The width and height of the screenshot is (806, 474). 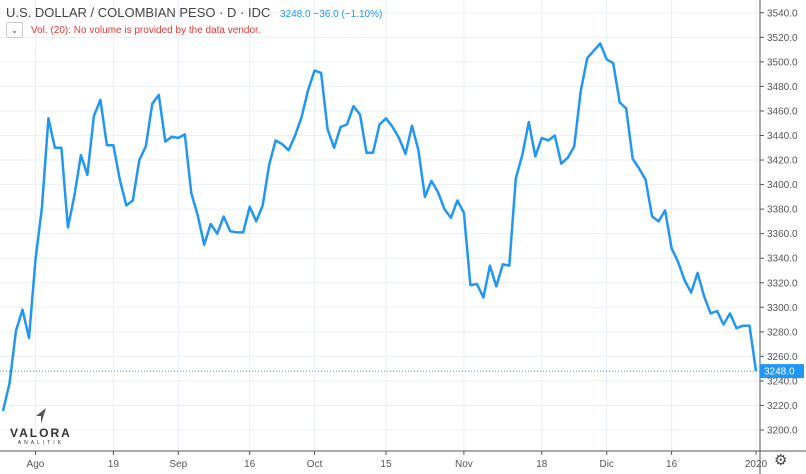 What do you see at coordinates (178, 464) in the screenshot?
I see `x-tick-label: Sep` at bounding box center [178, 464].